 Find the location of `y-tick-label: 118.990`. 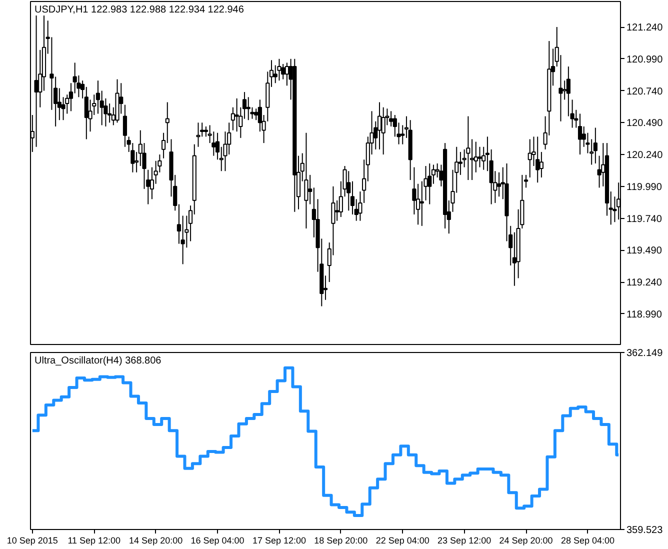

y-tick-label: 118.990 is located at coordinates (644, 314).